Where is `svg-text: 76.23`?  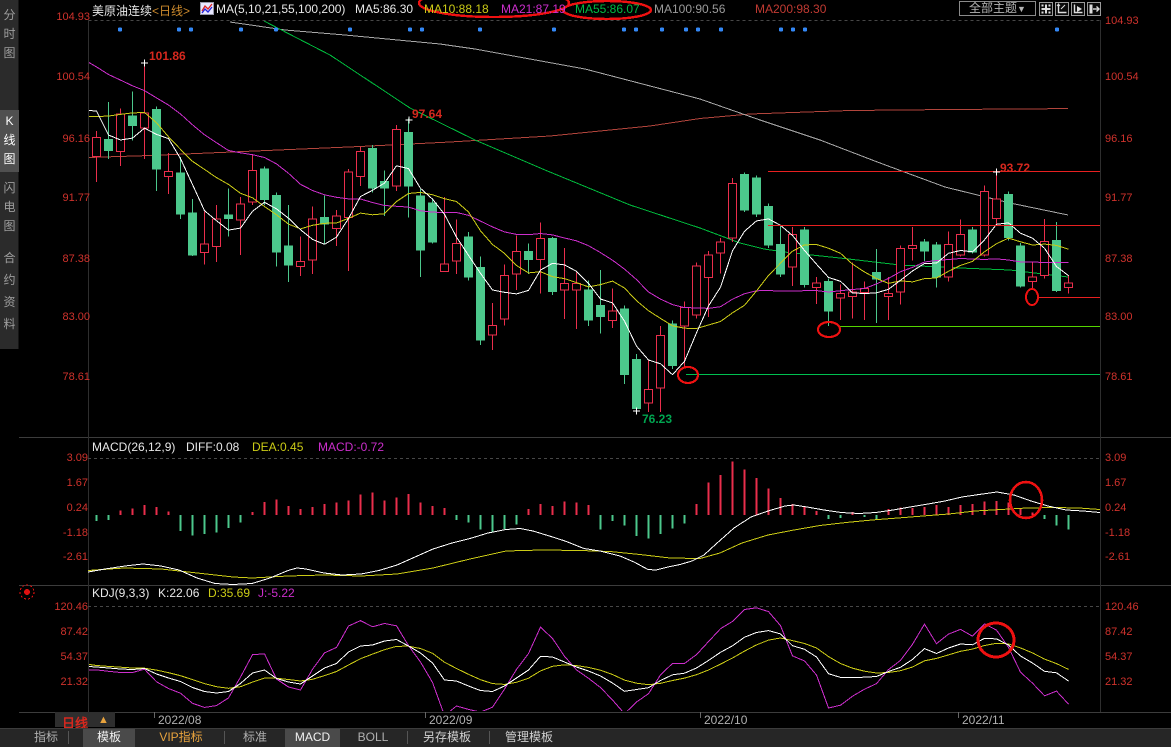
svg-text: 76.23 is located at coordinates (657, 419).